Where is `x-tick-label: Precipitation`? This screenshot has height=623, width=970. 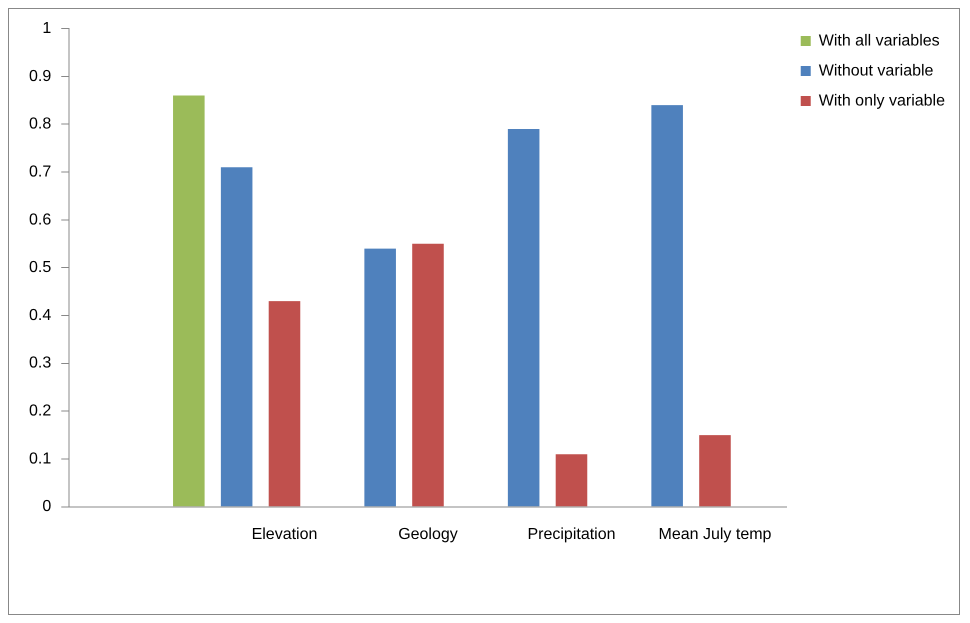
x-tick-label: Precipitation is located at coordinates (571, 534).